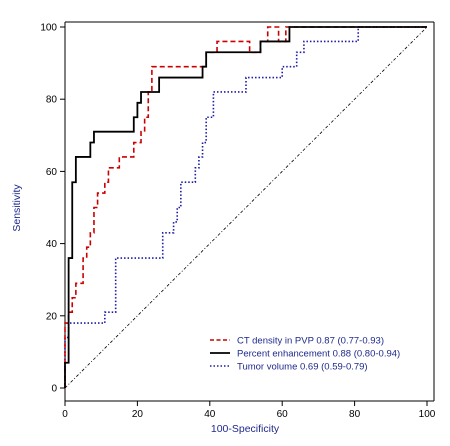  What do you see at coordinates (52, 316) in the screenshot?
I see `y-tick-label: 20` at bounding box center [52, 316].